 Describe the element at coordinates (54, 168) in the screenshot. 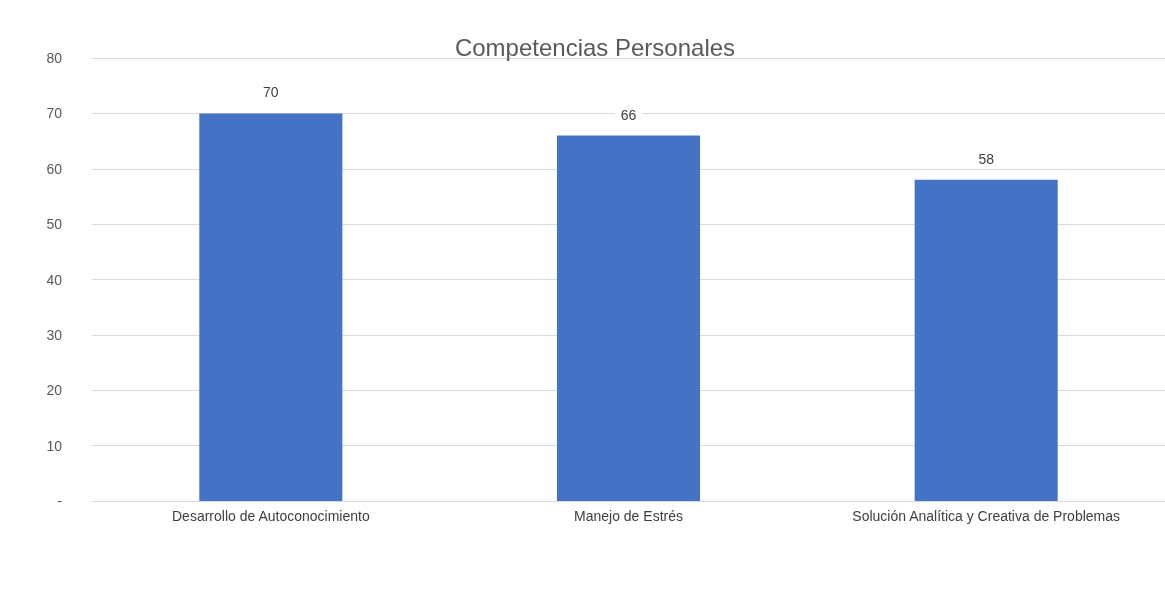

I see `y-tick-label: 60` at that location.